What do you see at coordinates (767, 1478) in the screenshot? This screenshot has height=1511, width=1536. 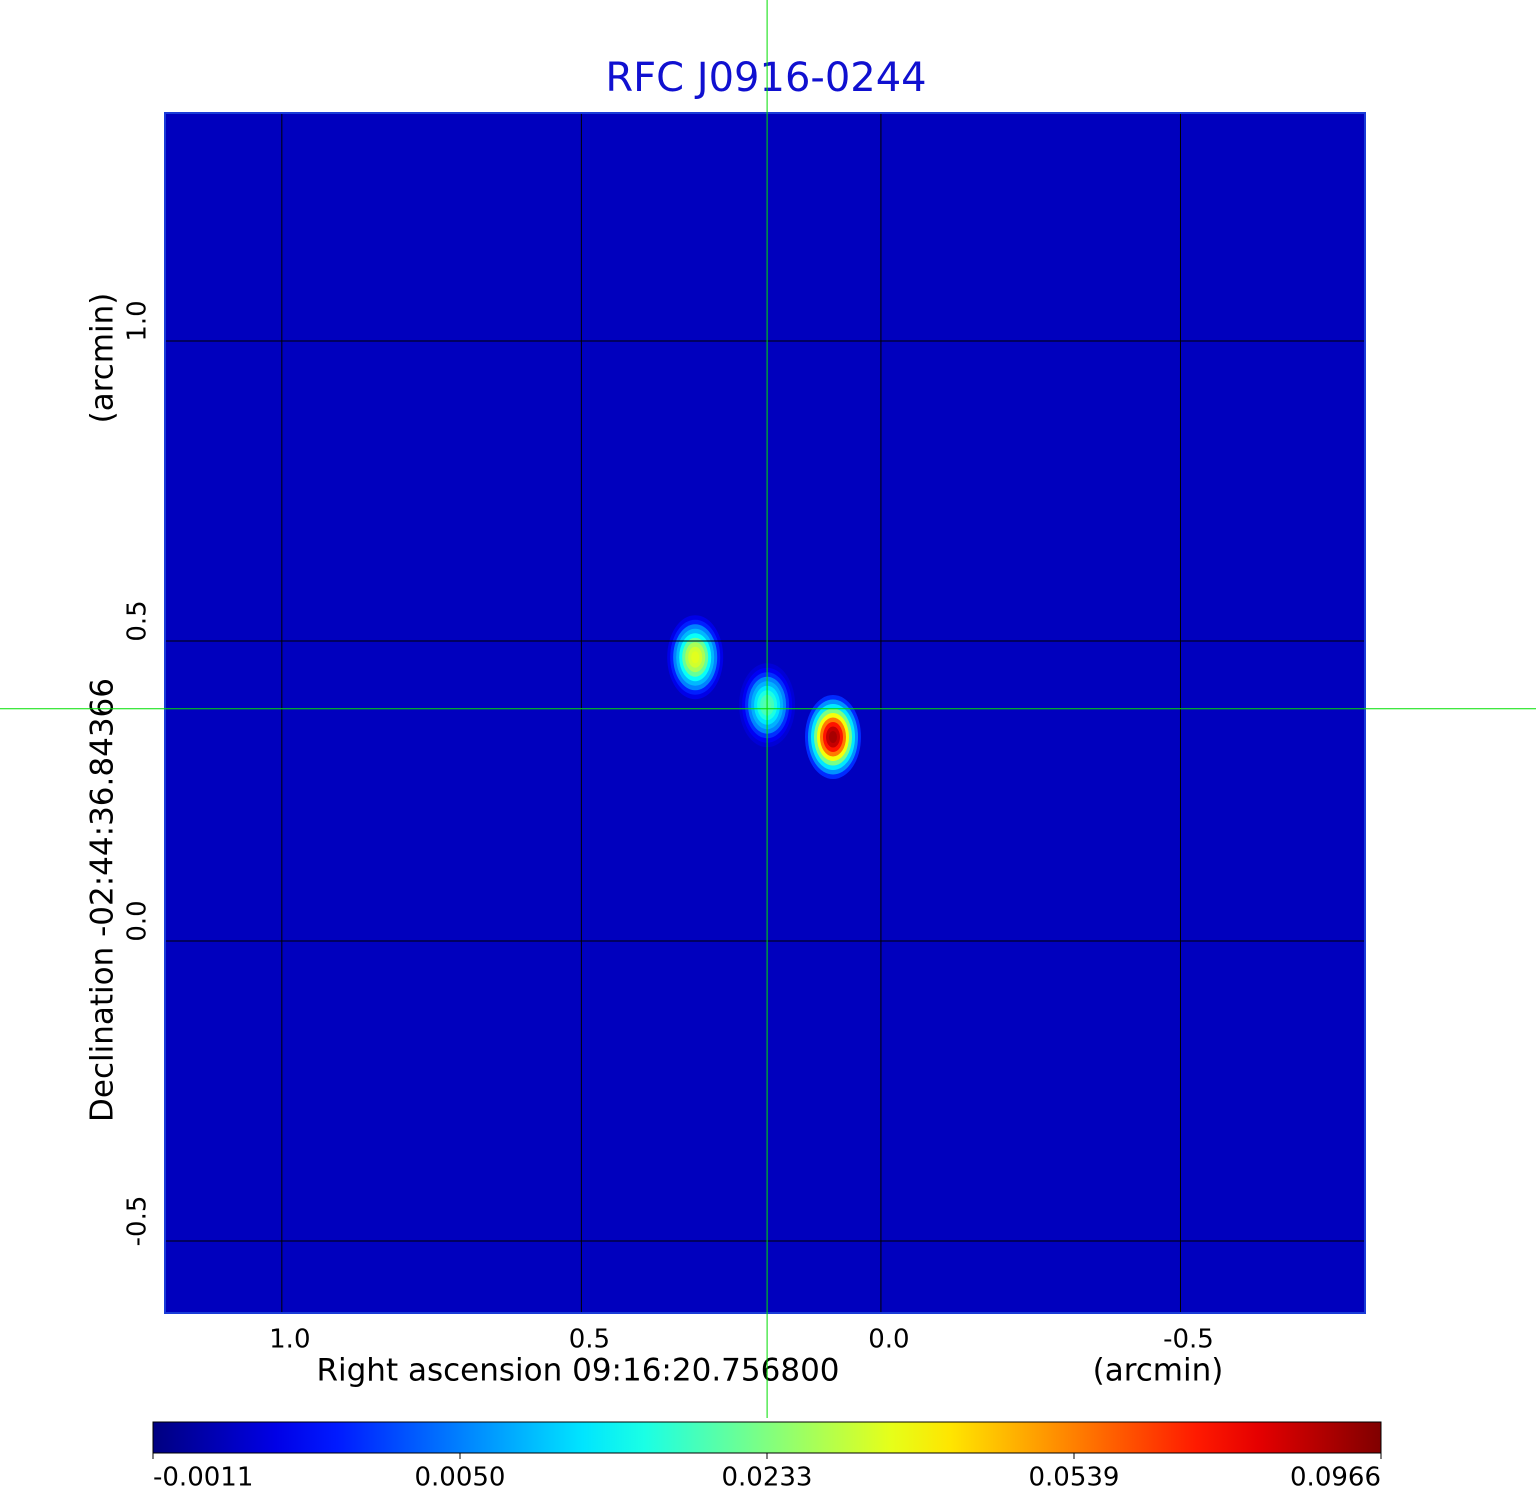 I see `colorbar-tick-label: 0.0233` at bounding box center [767, 1478].